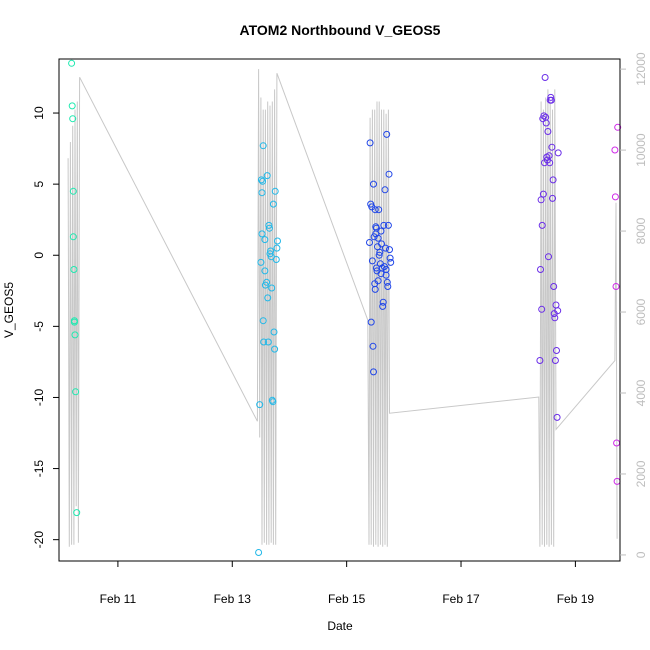 The image size is (650, 650). I want to click on y-tick-label: -5, so click(39, 326).